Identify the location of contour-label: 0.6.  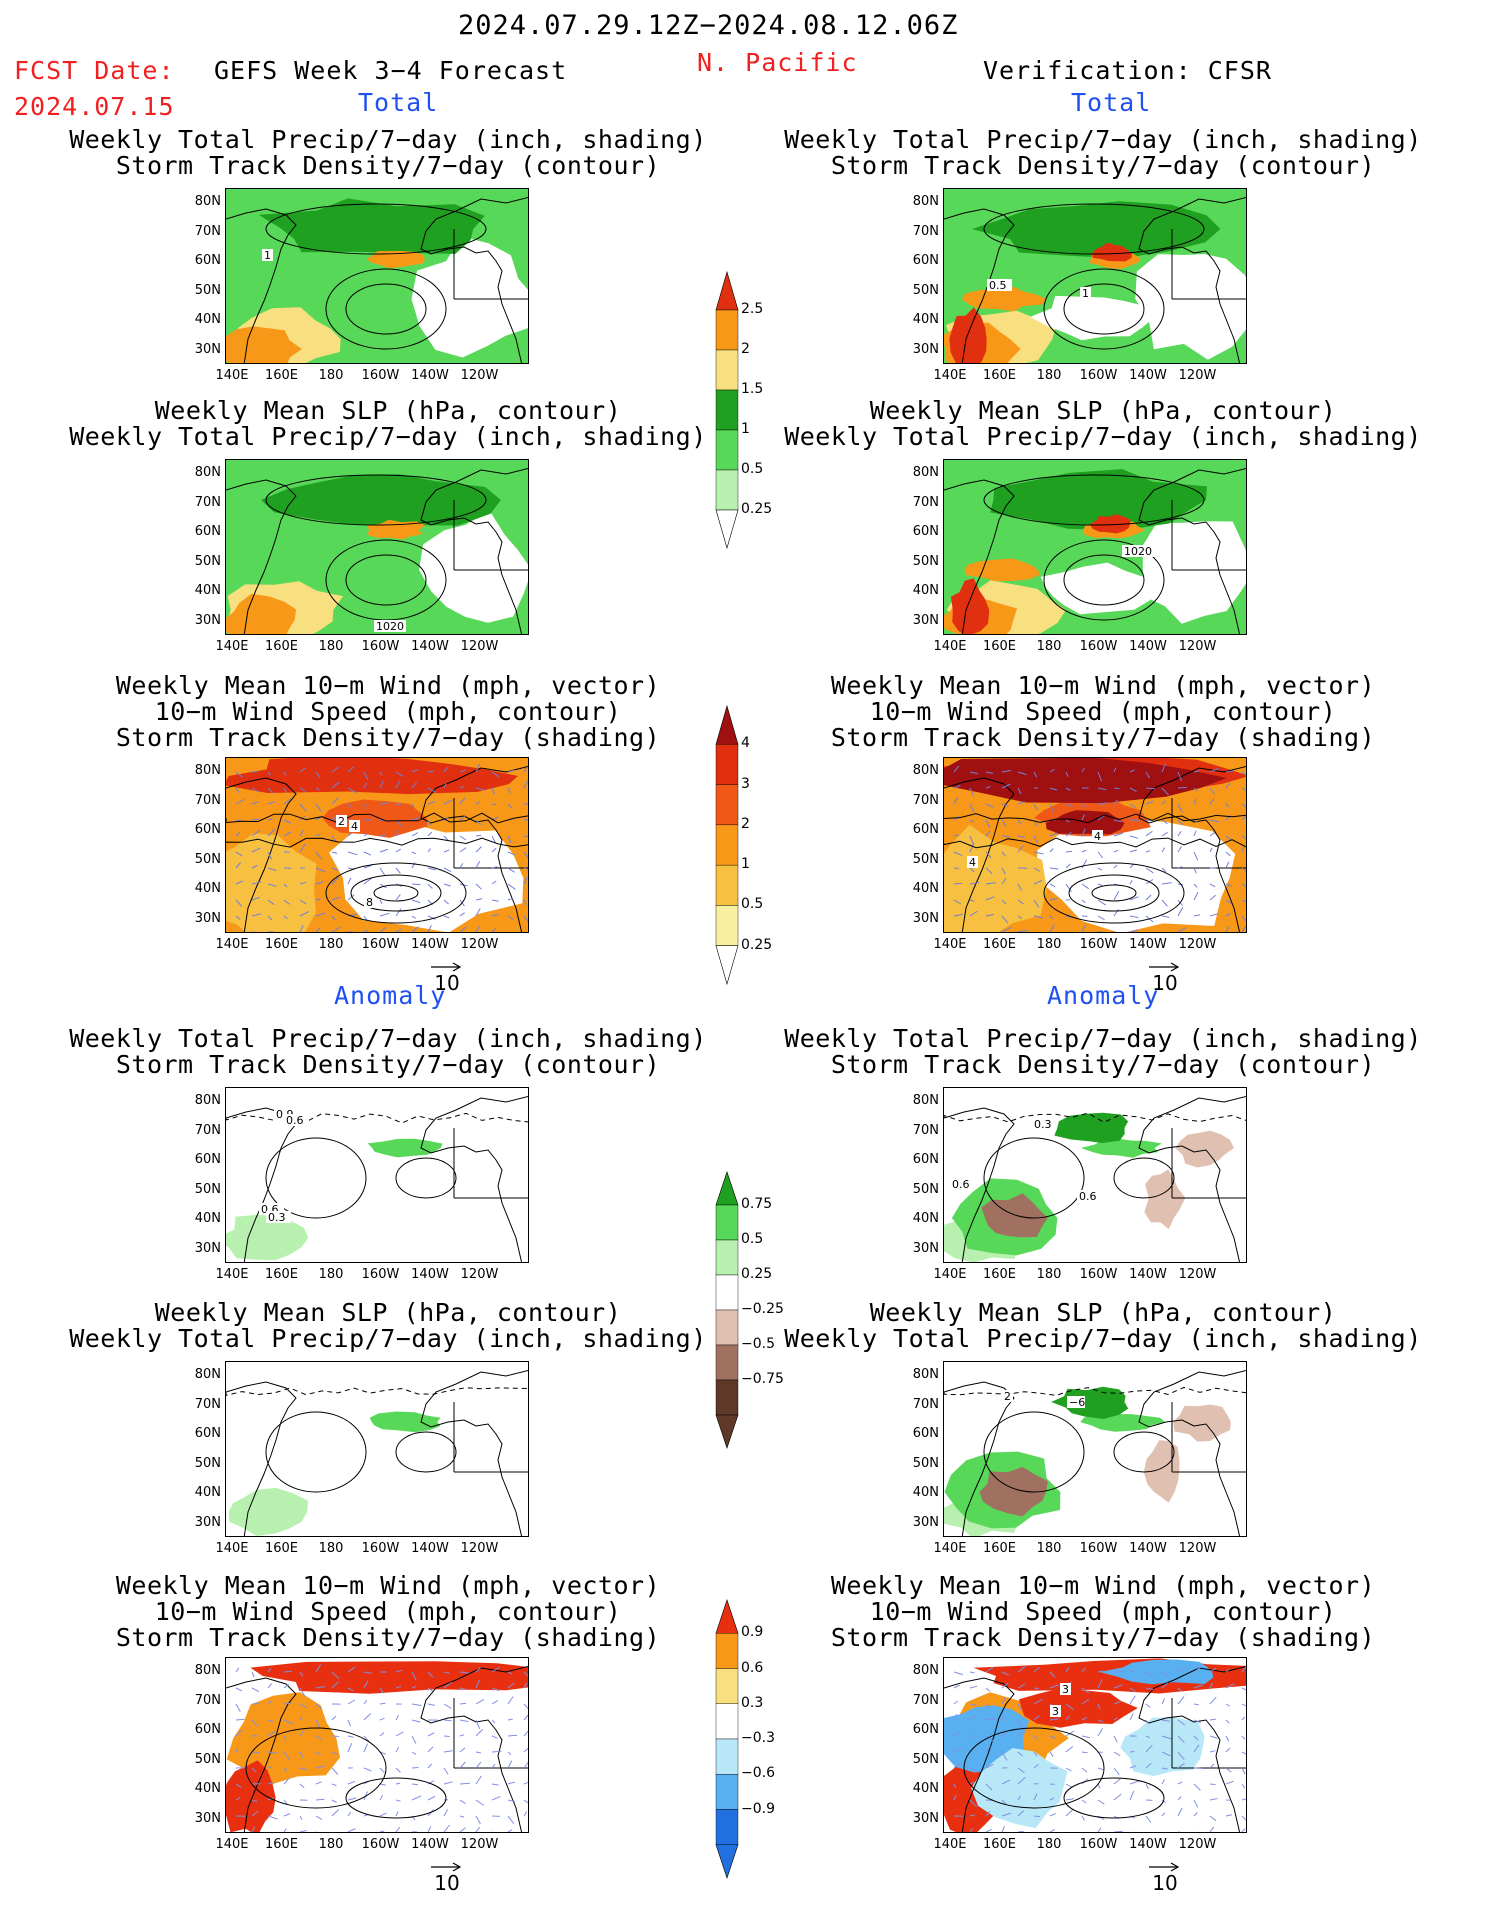
(295, 1120).